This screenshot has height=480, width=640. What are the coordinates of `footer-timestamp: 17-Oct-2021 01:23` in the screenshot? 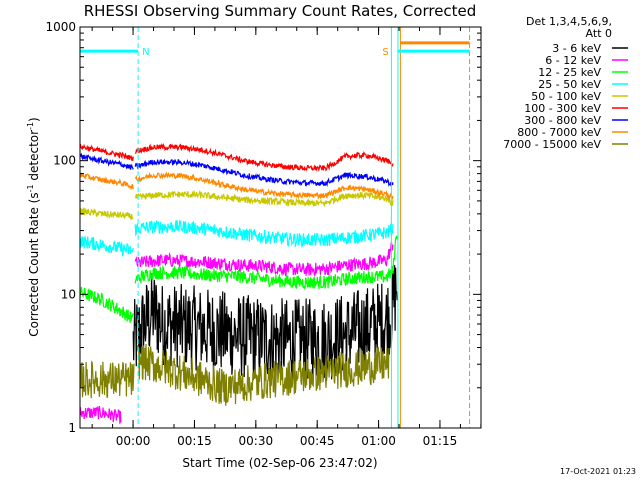 It's located at (598, 471).